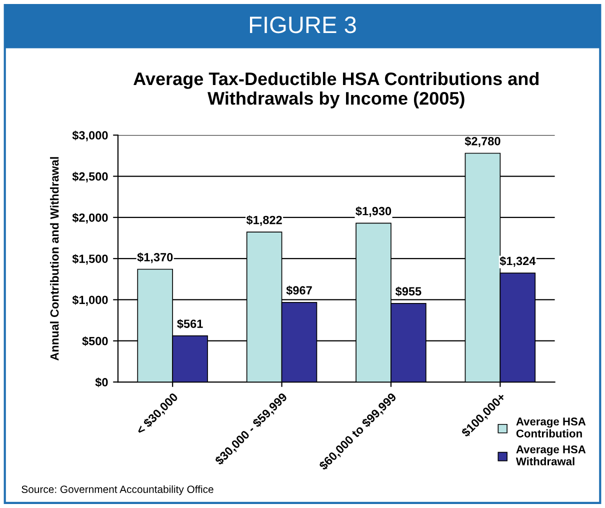 Image resolution: width=605 pixels, height=508 pixels. What do you see at coordinates (90, 300) in the screenshot?
I see `y-tick-label: $1,000` at bounding box center [90, 300].